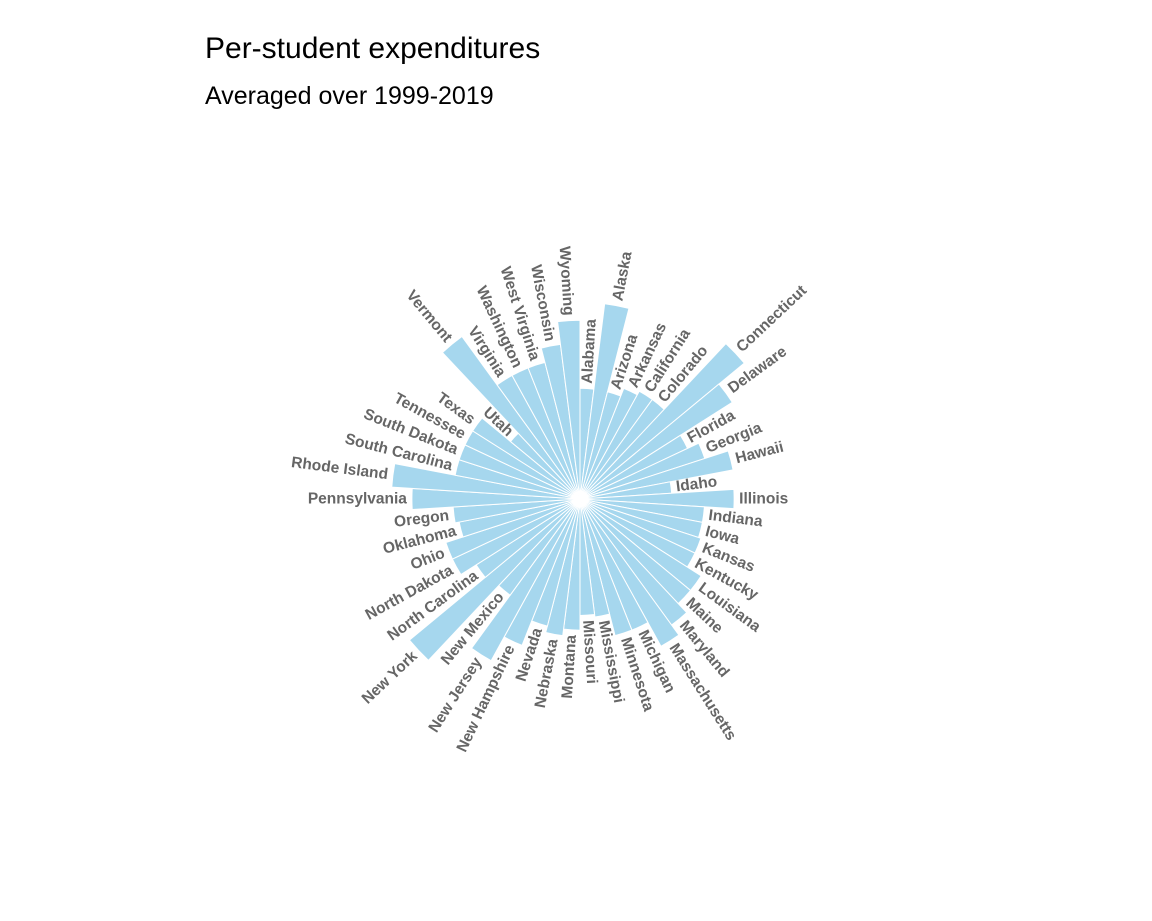 This screenshot has width=1152, height=921. What do you see at coordinates (622, 276) in the screenshot?
I see `label-alaska: Alaska` at bounding box center [622, 276].